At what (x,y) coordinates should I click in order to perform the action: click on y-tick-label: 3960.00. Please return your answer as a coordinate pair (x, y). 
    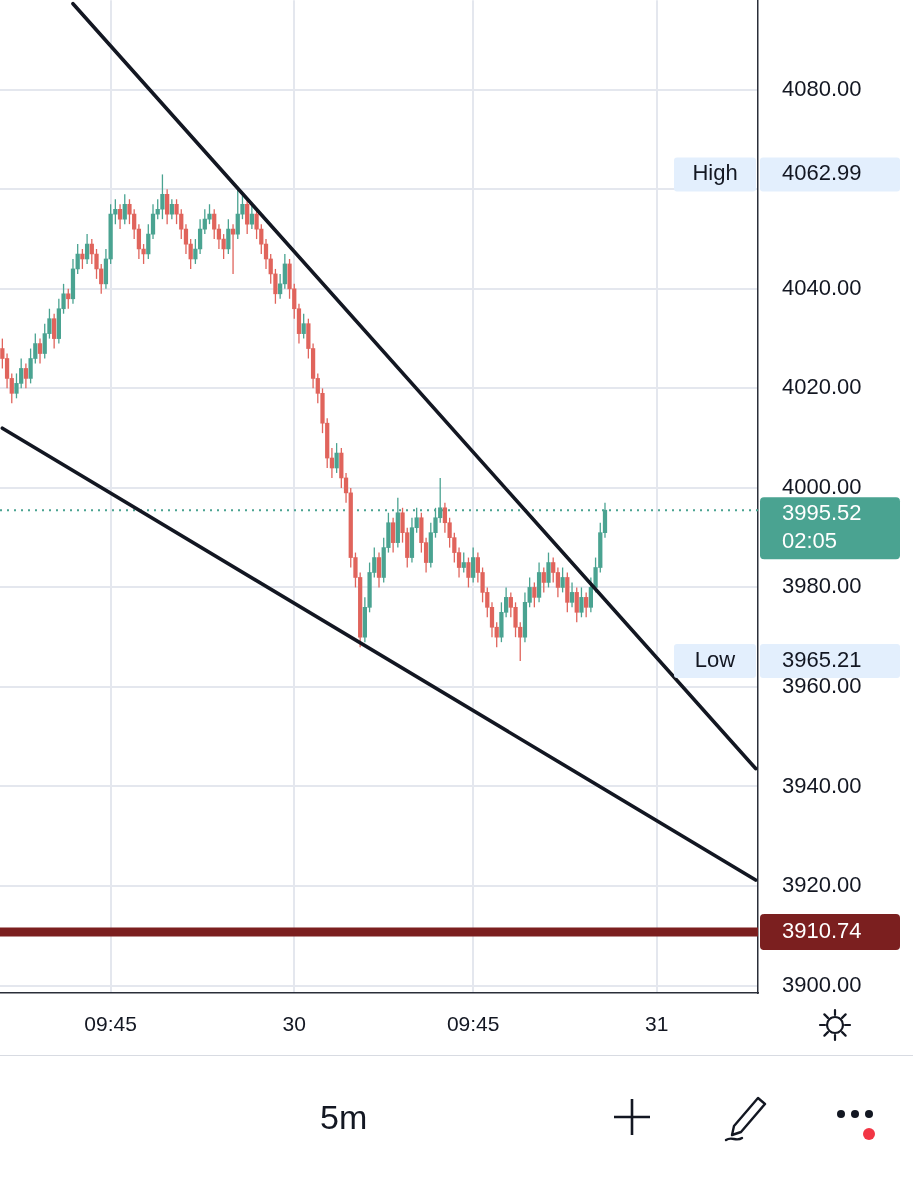
    Looking at the image, I should click on (822, 686).